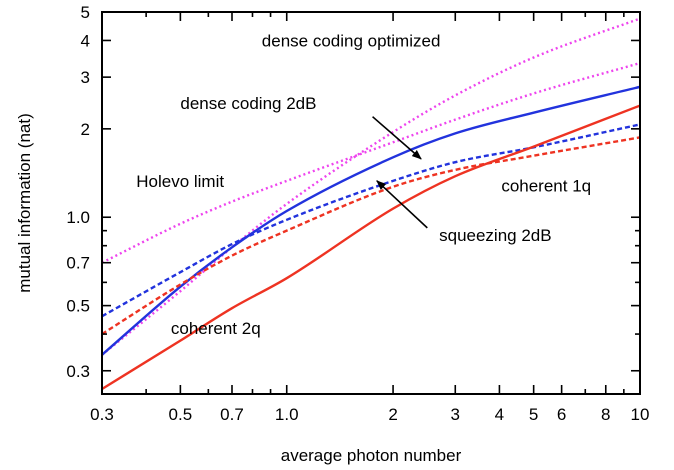 The image size is (674, 470). Describe the element at coordinates (546, 186) in the screenshot. I see `annotation-label: coherent 1q` at that location.